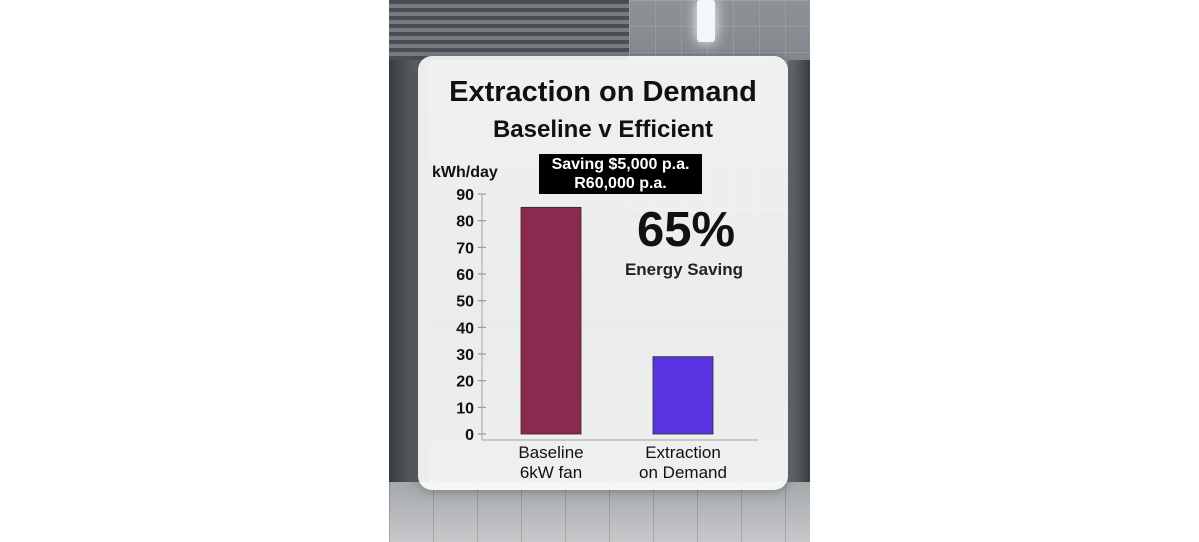 The width and height of the screenshot is (1199, 542). Describe the element at coordinates (509, 30) in the screenshot. I see `extraction-hood` at that location.